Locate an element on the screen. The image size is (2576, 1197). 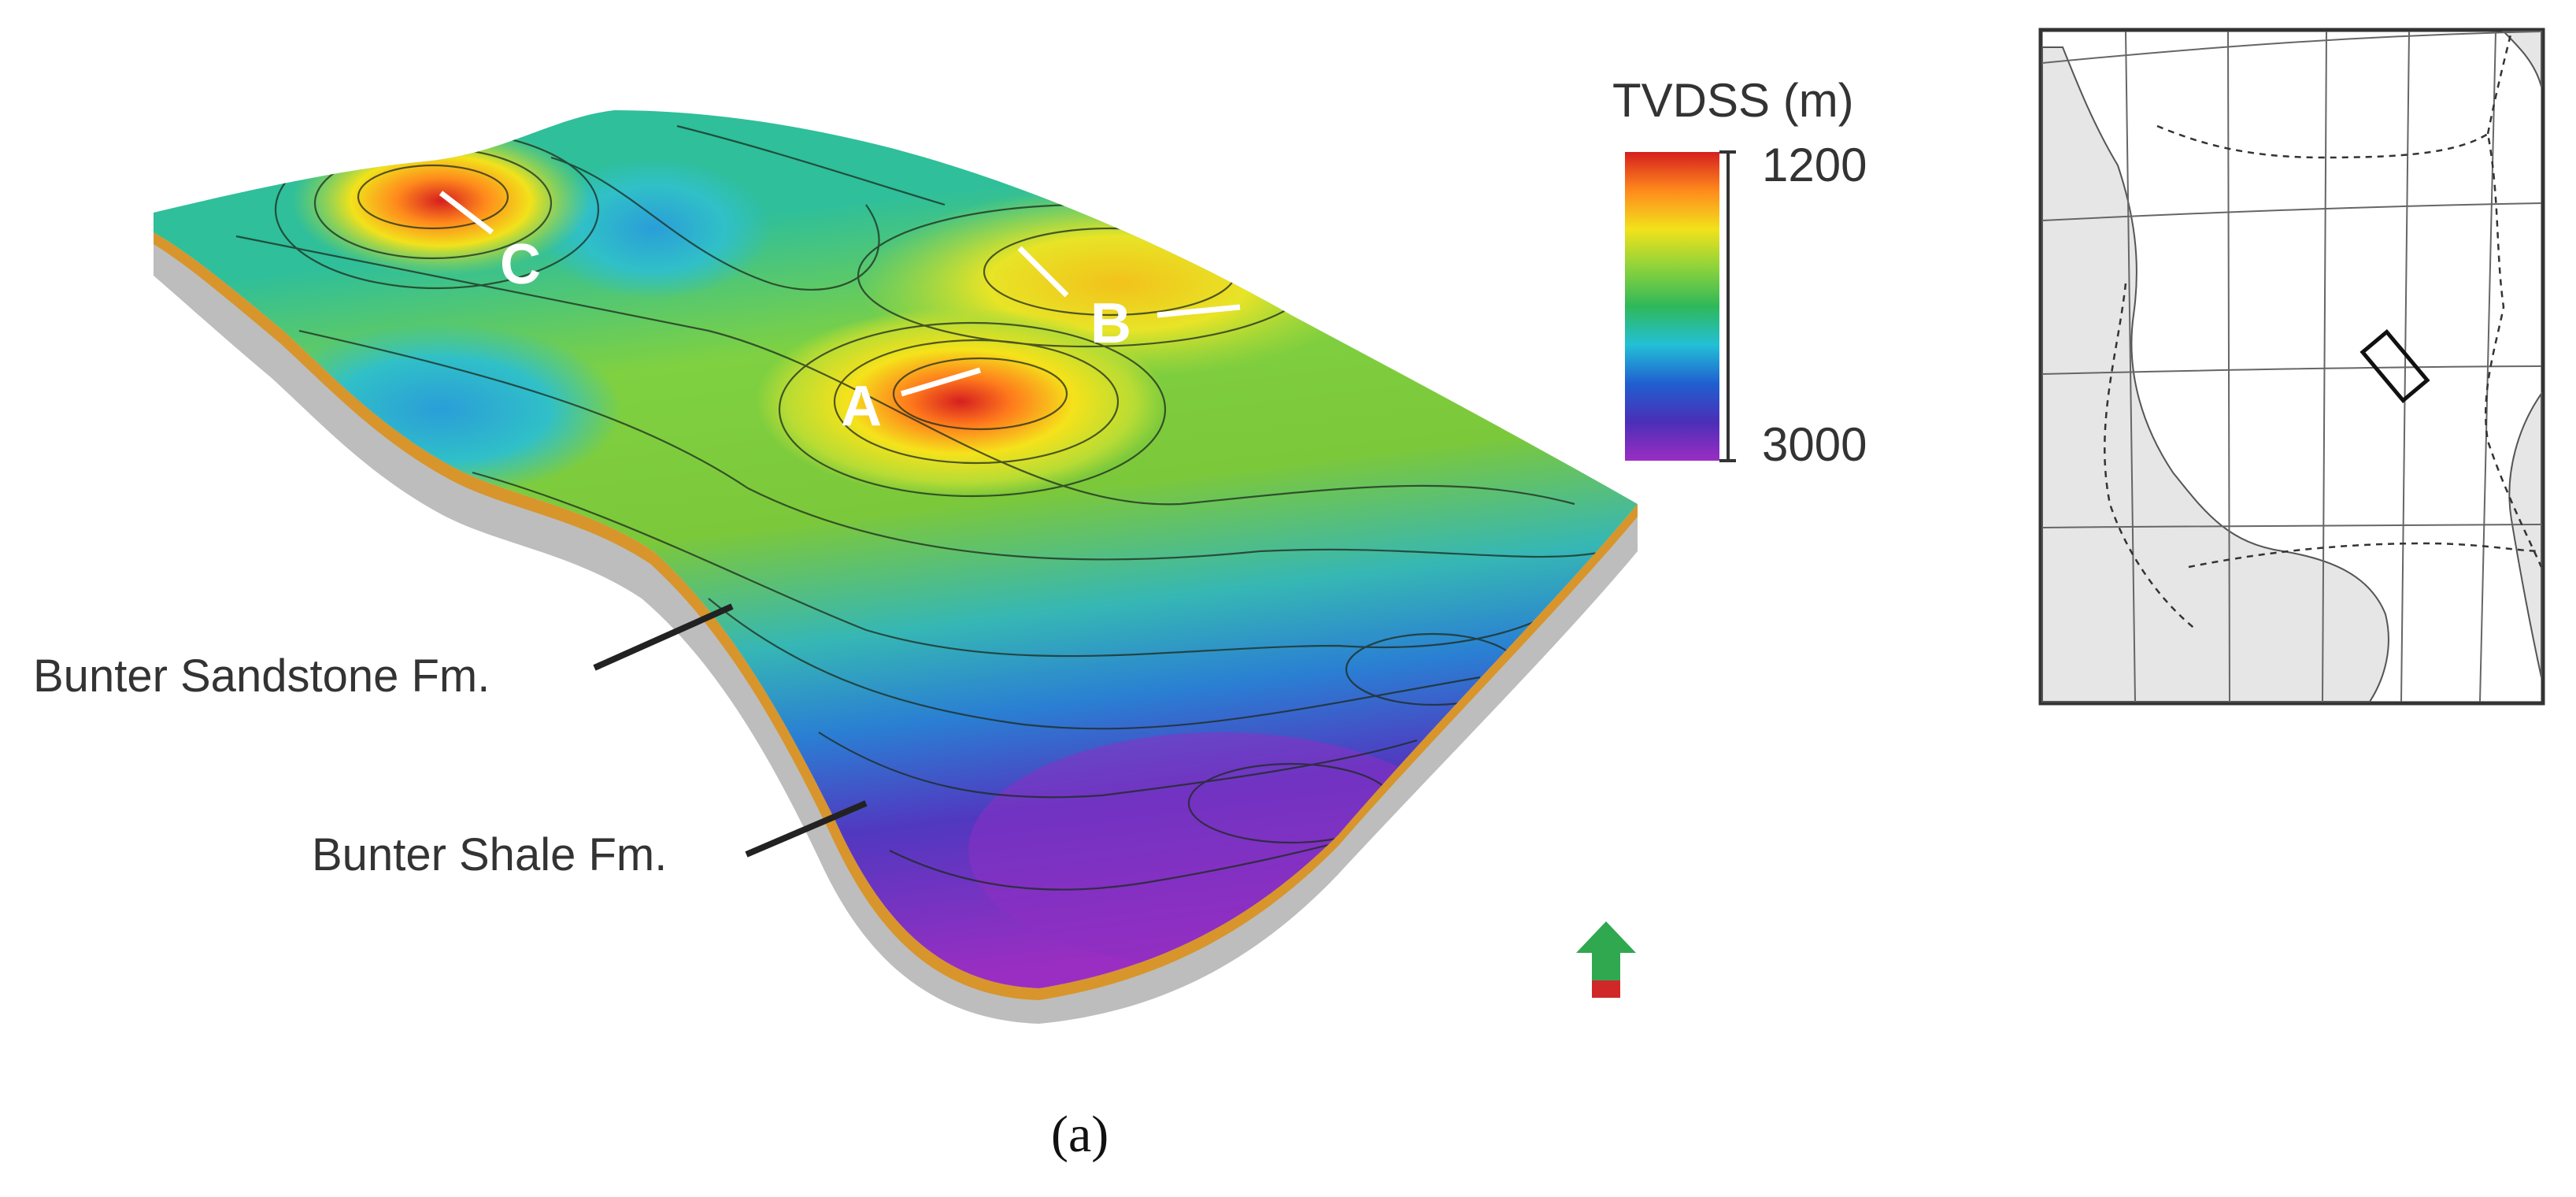
point-labels: C B A is located at coordinates (840, 314).